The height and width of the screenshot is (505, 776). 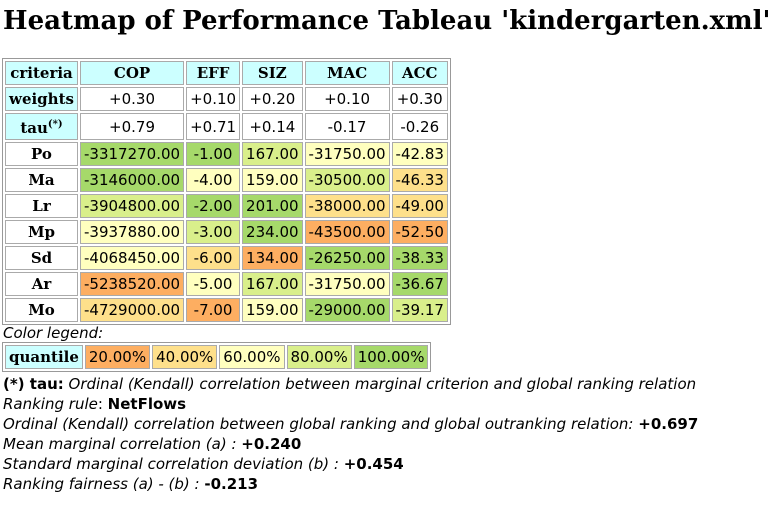 I want to click on criterion-header: MAC, so click(x=347, y=73).